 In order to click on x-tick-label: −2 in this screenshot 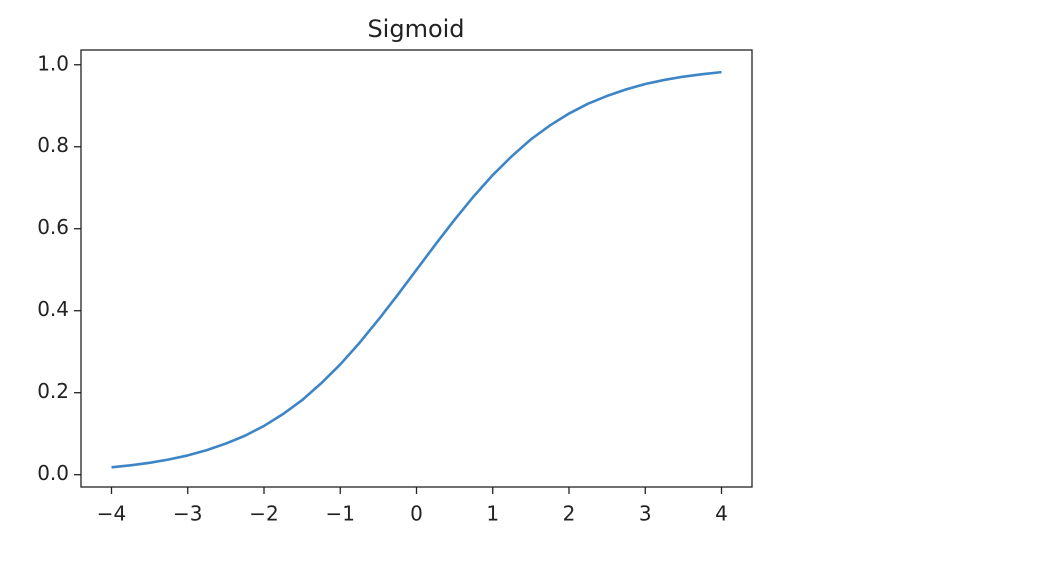, I will do `click(263, 514)`.